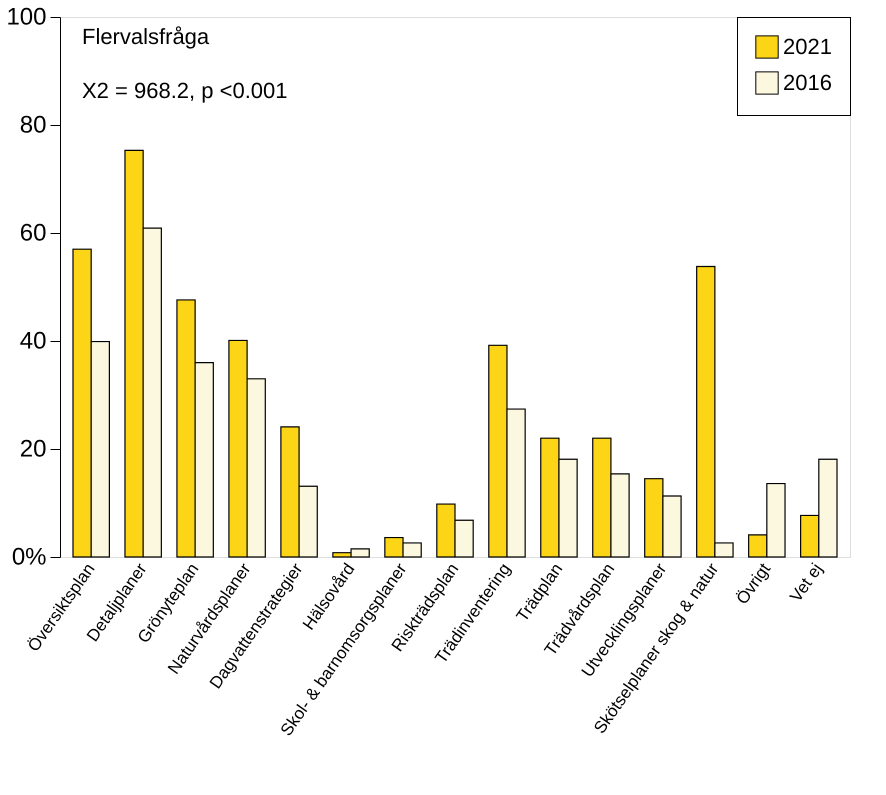 Image resolution: width=886 pixels, height=795 pixels. I want to click on y-tick-label: 20, so click(33, 449).